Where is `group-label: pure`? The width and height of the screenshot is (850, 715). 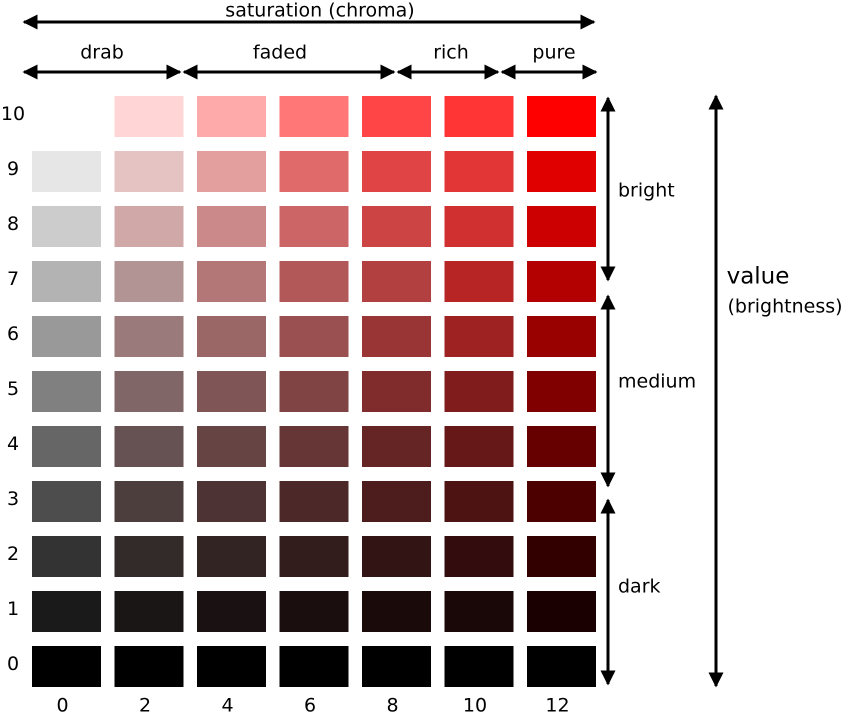 group-label: pure is located at coordinates (553, 53).